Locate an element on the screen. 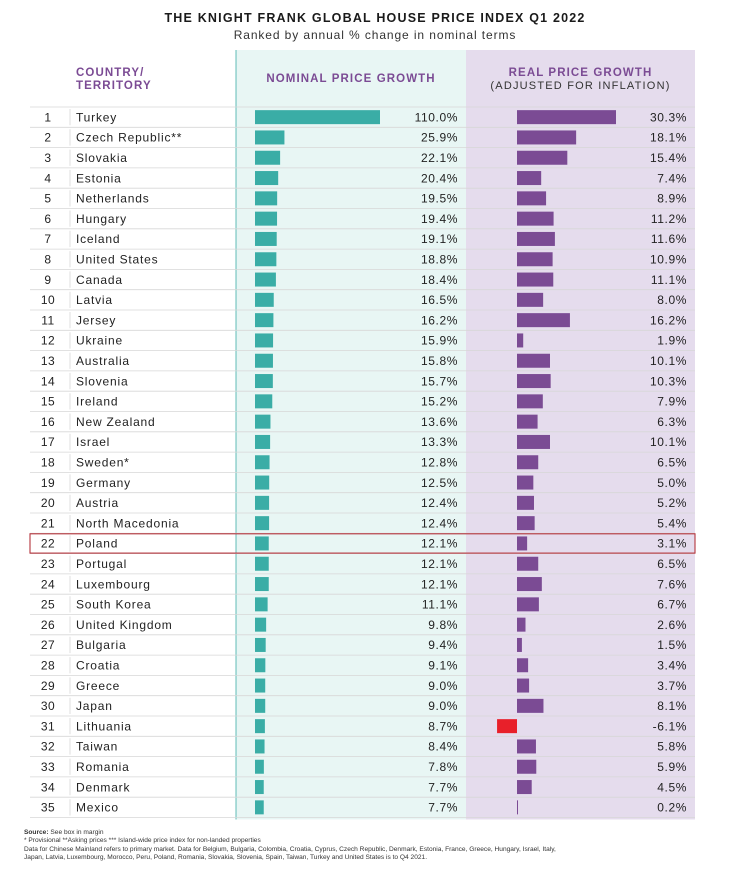 This screenshot has width=750, height=893. country-label: Israel is located at coordinates (93, 442).